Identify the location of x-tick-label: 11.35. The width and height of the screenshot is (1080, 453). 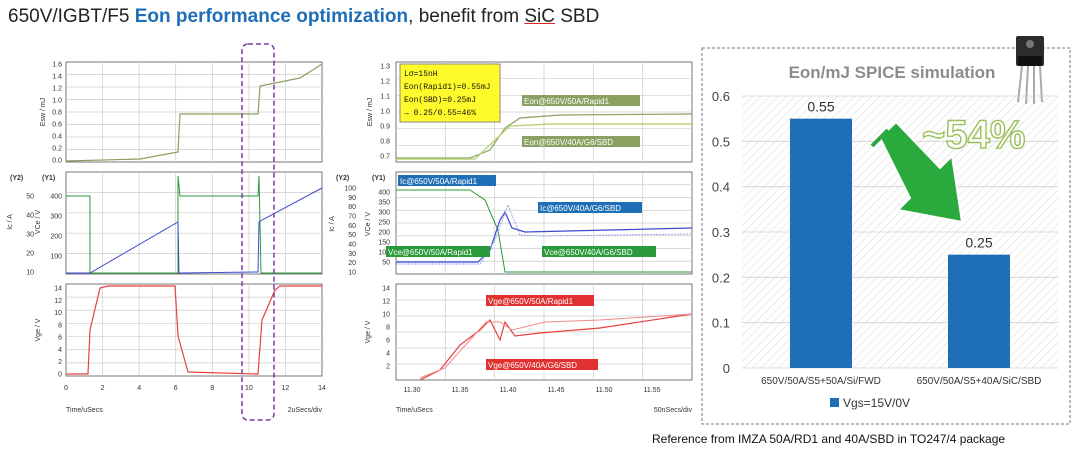
(460, 390).